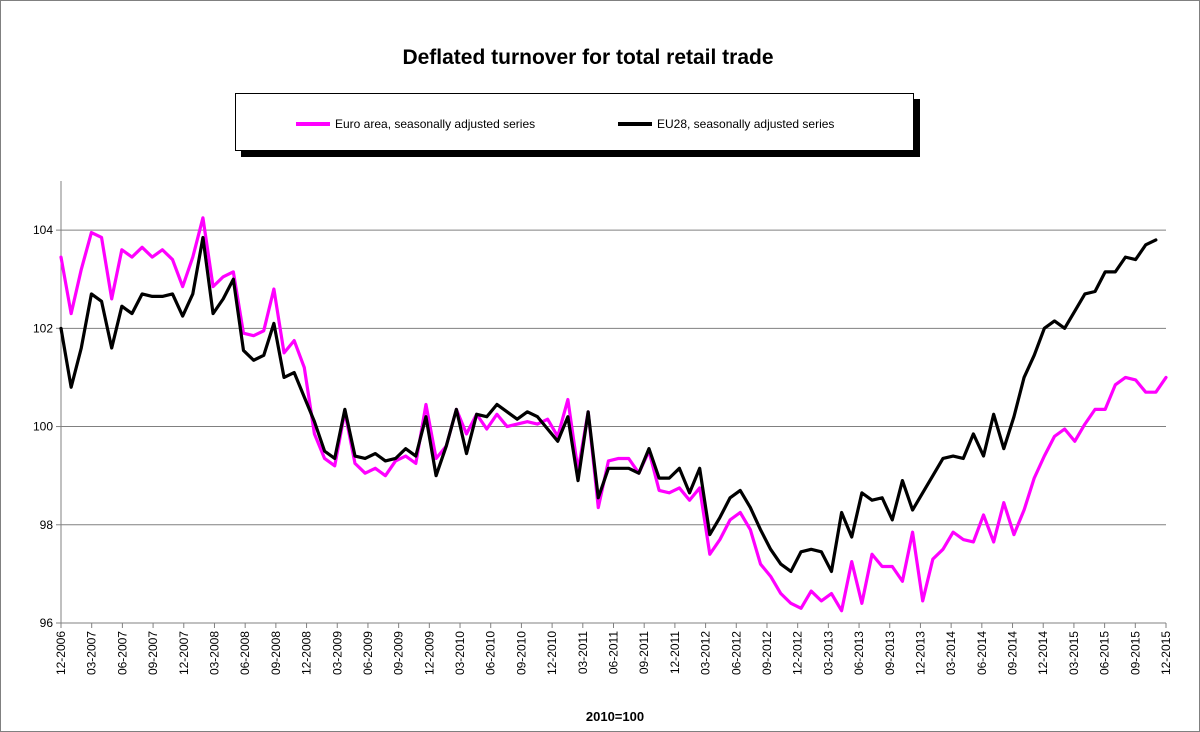  Describe the element at coordinates (859, 653) in the screenshot. I see `x-tick-label: 06-2013` at that location.